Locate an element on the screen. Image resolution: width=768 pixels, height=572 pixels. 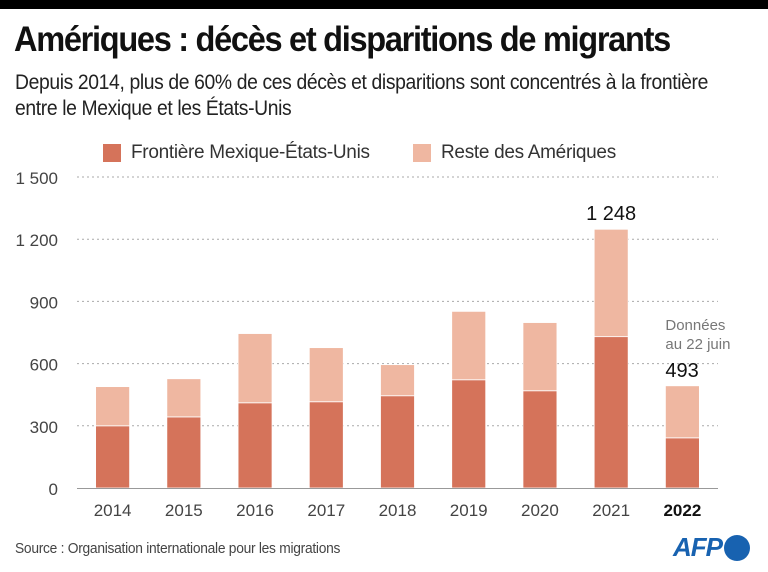
total-label: 1 248 is located at coordinates (611, 214).